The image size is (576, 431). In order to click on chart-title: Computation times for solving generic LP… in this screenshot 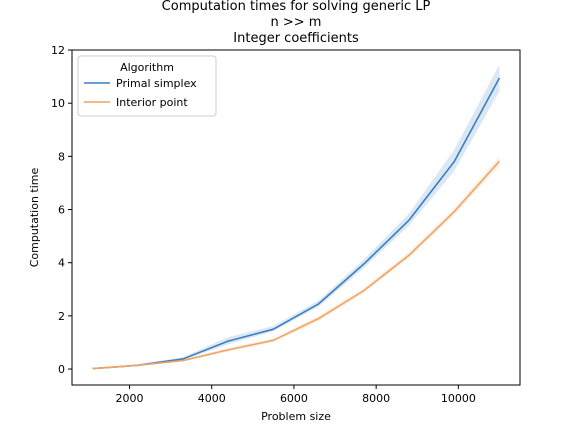, I will do `click(296, 23)`.